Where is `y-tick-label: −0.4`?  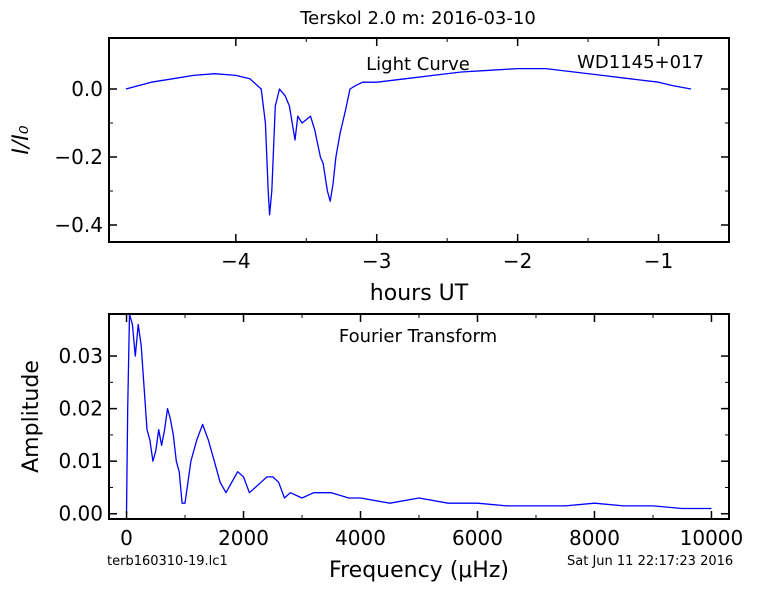 y-tick-label: −0.4 is located at coordinates (78, 225).